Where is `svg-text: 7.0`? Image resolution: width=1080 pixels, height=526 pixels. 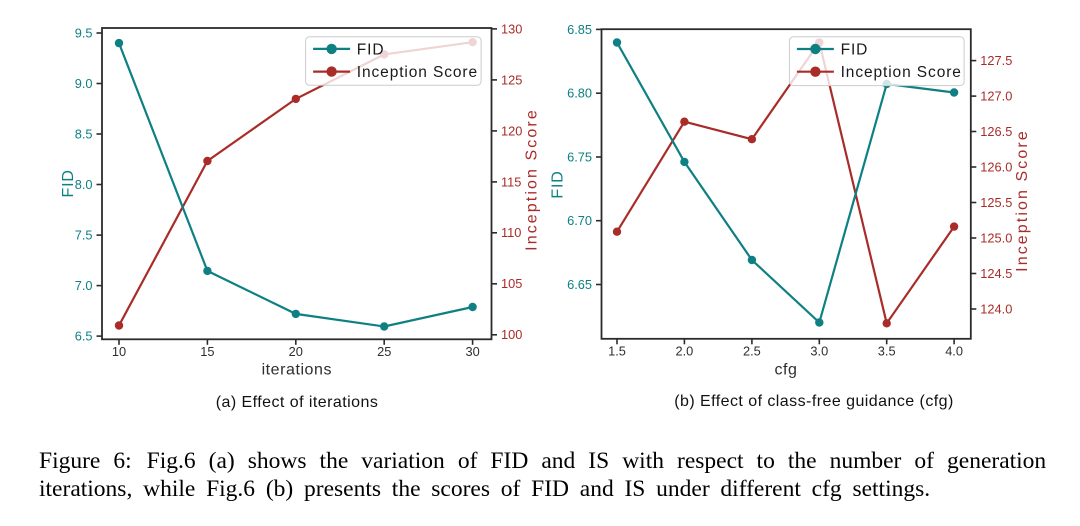
svg-text: 7.0 is located at coordinates (84, 285).